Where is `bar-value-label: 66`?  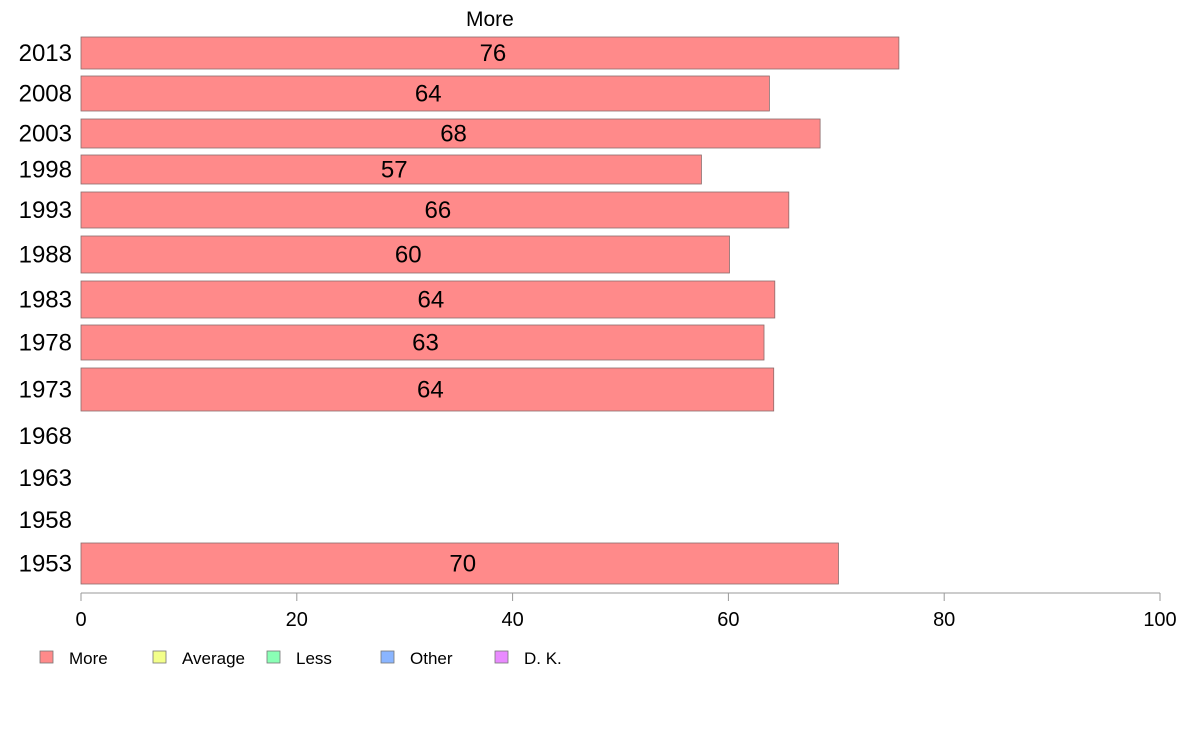
bar-value-label: 66 is located at coordinates (438, 210).